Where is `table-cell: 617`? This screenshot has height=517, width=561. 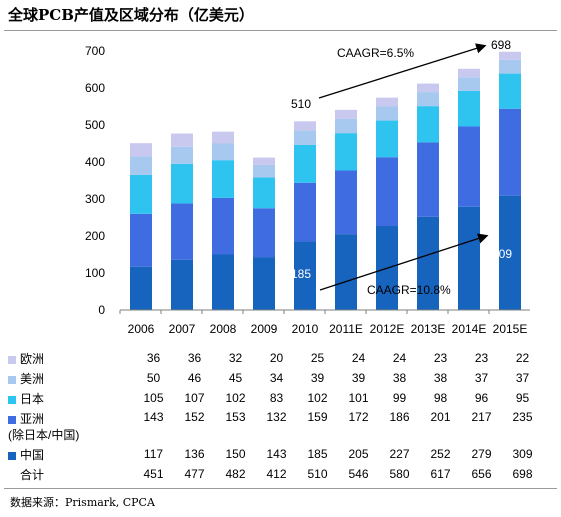
table-cell: 617 is located at coordinates (440, 474).